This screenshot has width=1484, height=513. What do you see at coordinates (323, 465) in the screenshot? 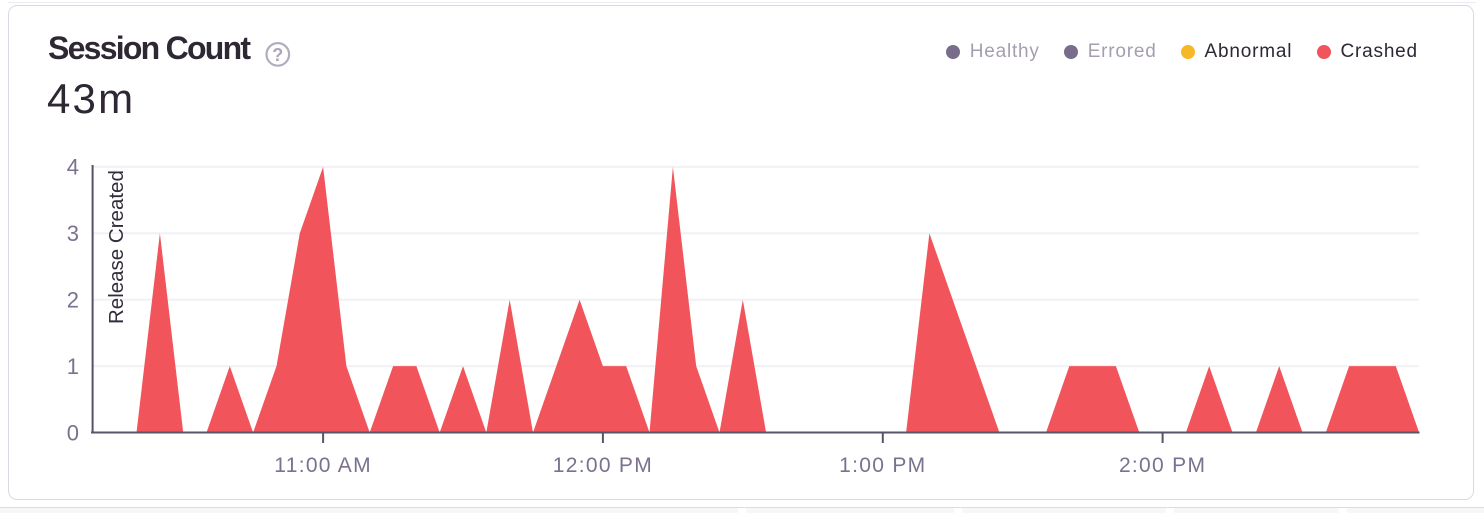
I see `svg-text: 11:00 AM` at bounding box center [323, 465].